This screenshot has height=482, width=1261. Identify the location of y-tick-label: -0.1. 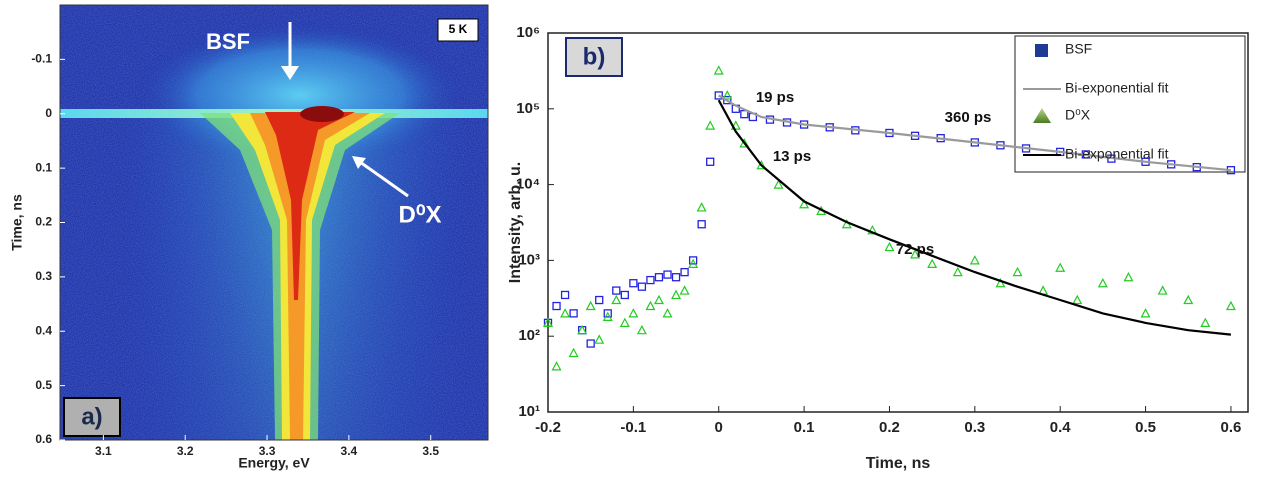
(41, 59).